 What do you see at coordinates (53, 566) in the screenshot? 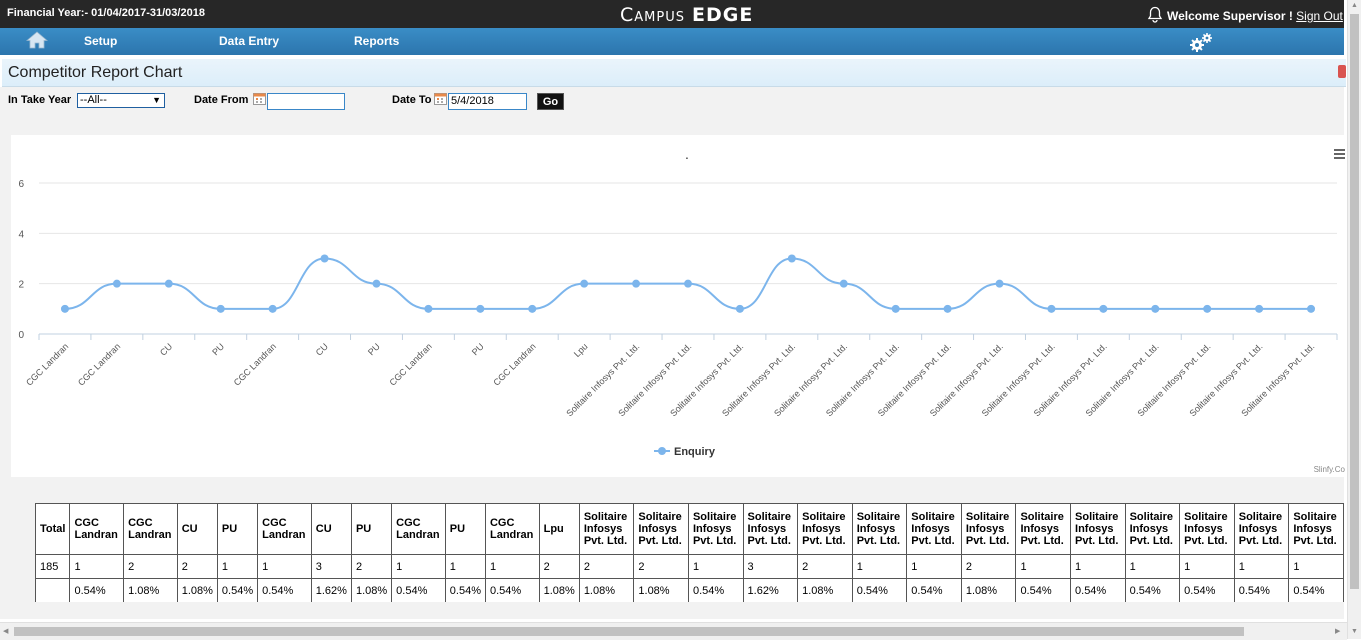
I see `total-value: 185` at bounding box center [53, 566].